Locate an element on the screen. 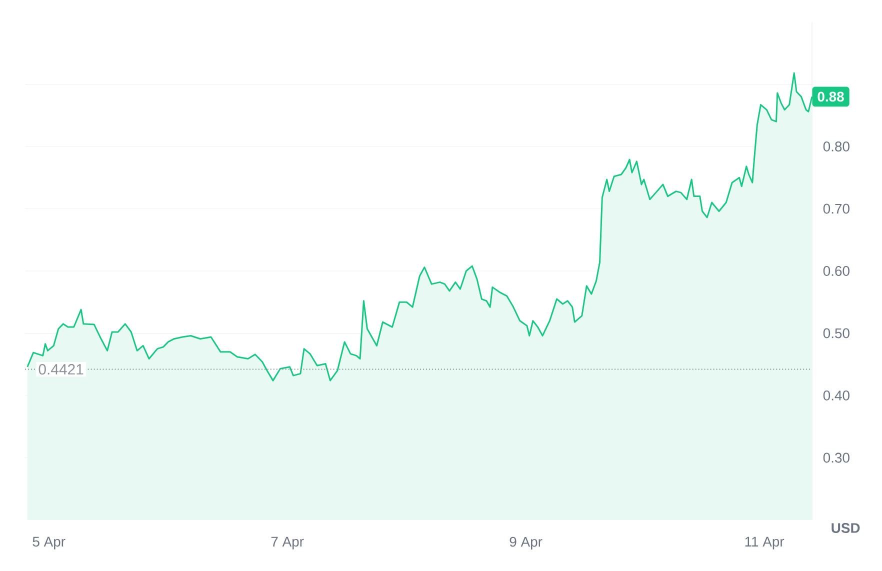 This screenshot has width=882, height=571. y-tick-label: 0.50 is located at coordinates (836, 333).